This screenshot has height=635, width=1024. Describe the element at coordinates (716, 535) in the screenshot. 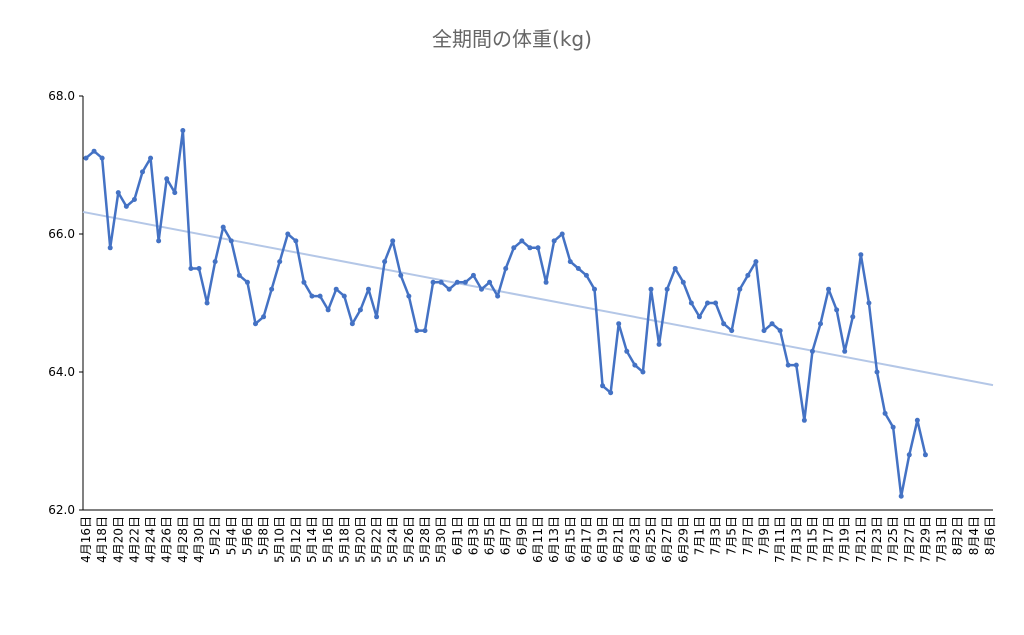

I see `x-tick-label: 7月3日` at that location.